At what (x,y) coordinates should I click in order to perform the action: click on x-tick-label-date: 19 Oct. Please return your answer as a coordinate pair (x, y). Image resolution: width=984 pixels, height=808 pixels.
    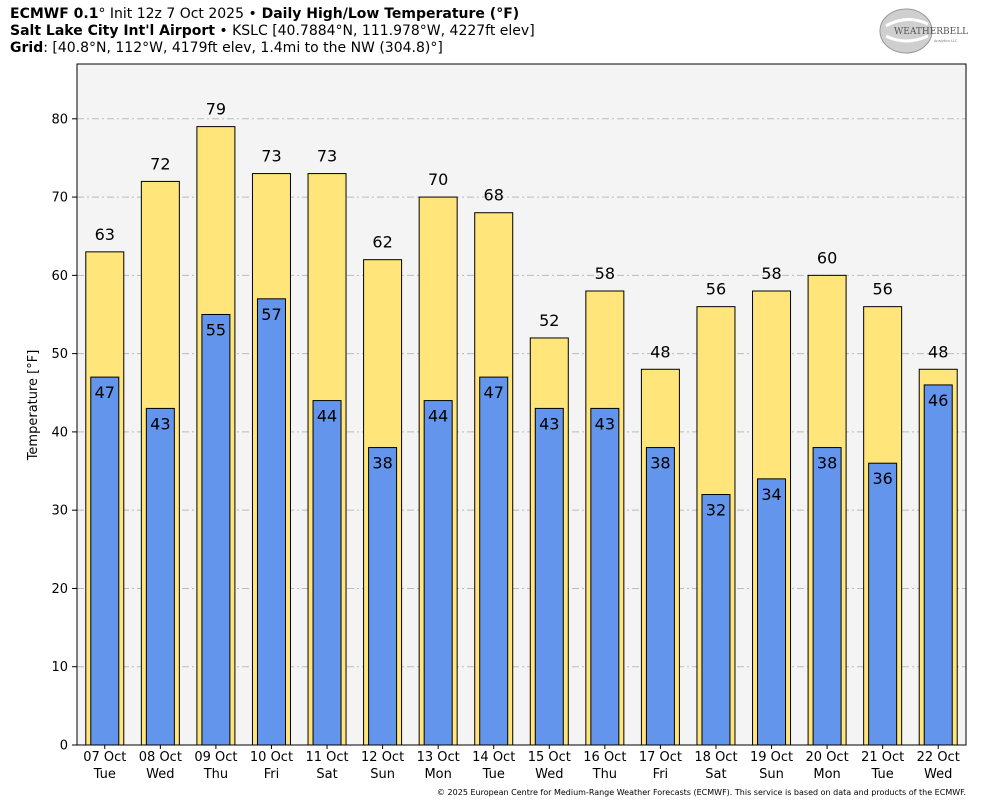
    Looking at the image, I should click on (771, 757).